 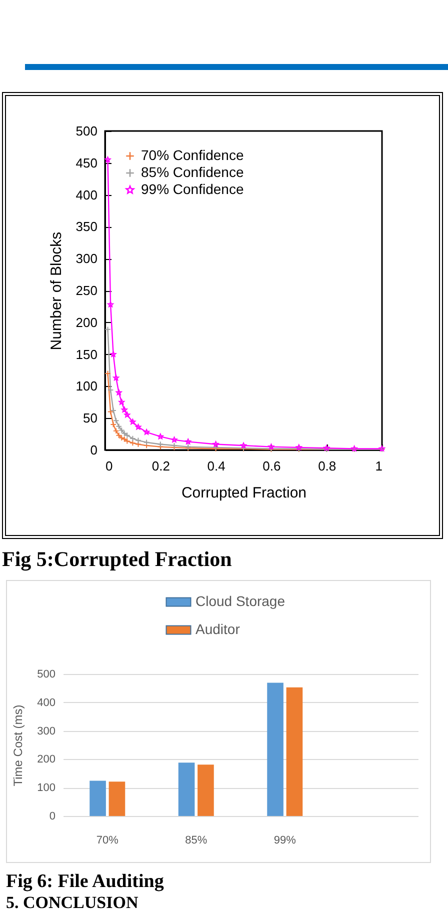 I want to click on x-tick-label: 0.6, so click(x=271, y=466).